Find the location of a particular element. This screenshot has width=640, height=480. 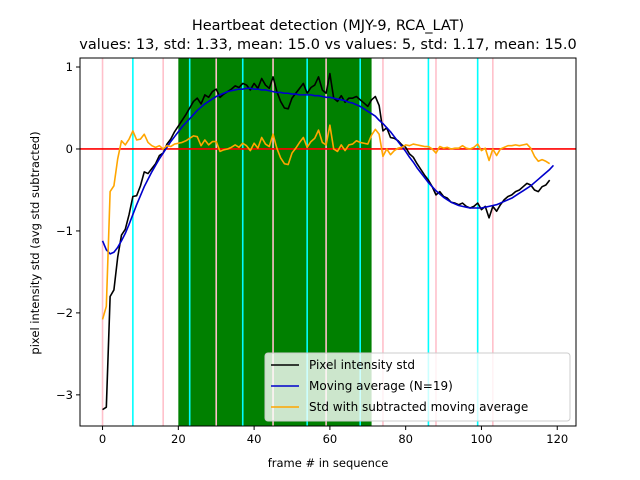

chart-title: Heartbeat detection (MJY-9, RCA_LAT) is located at coordinates (328, 26).